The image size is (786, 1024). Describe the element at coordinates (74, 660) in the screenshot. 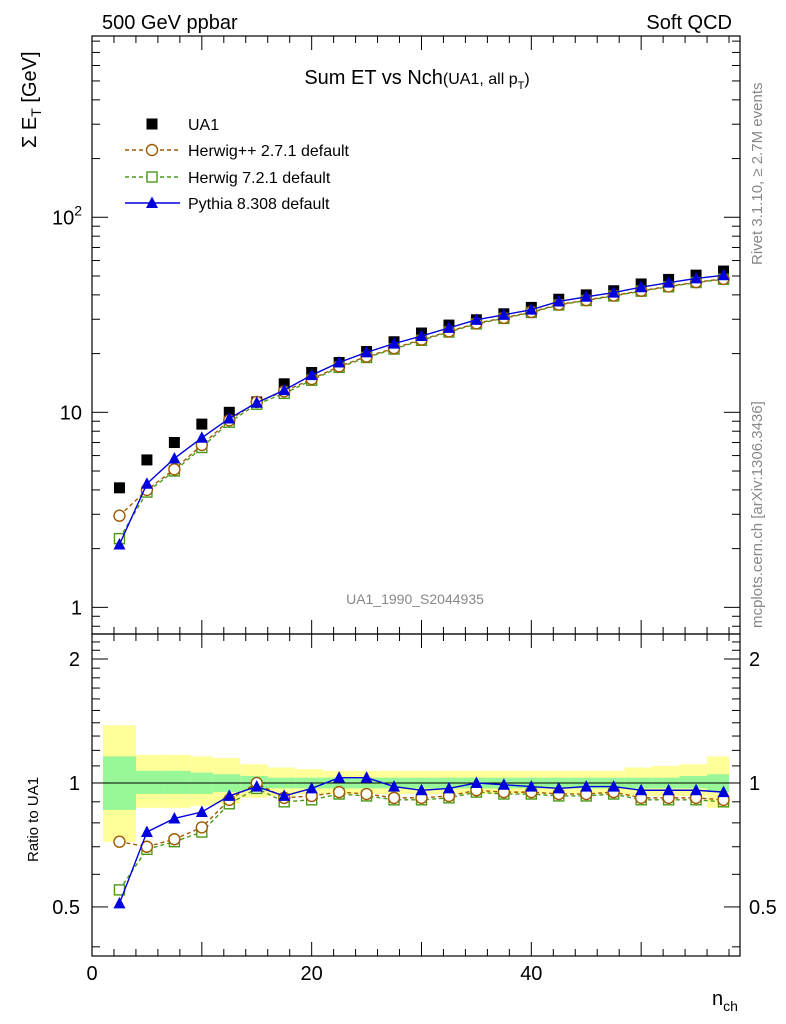

I see `ratio-tick-label-left: 2` at that location.